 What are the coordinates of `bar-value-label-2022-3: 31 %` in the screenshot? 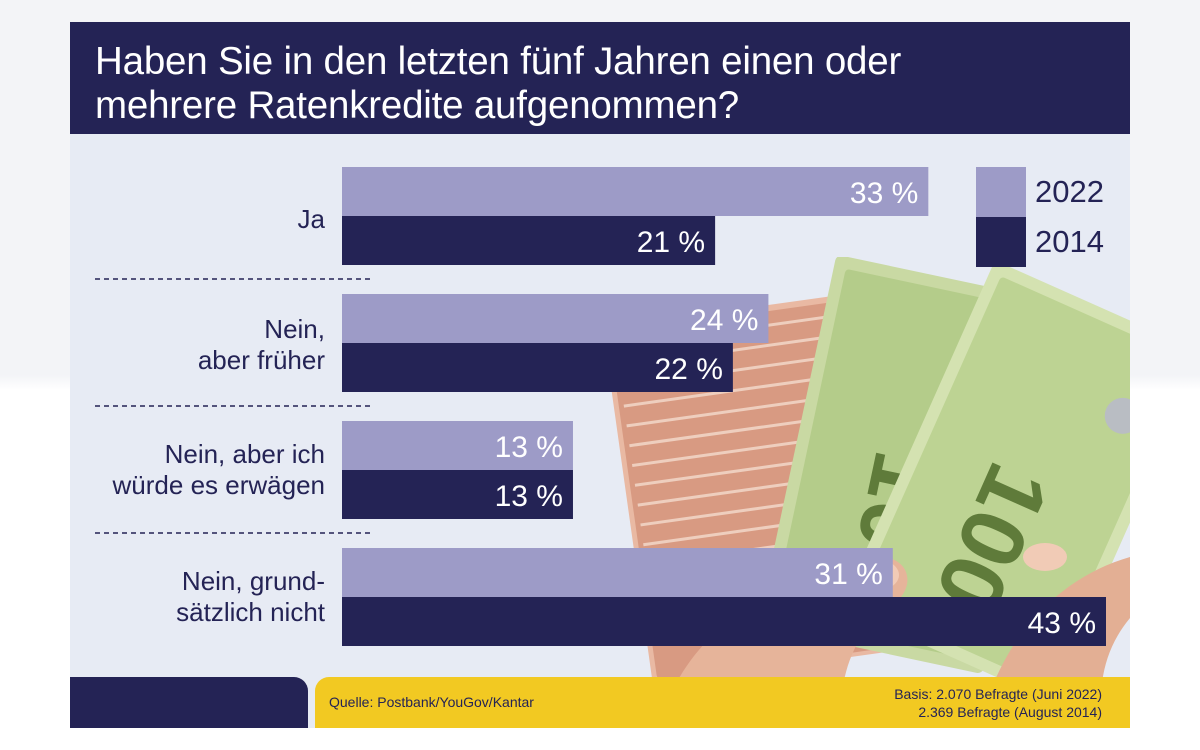 It's located at (848, 574).